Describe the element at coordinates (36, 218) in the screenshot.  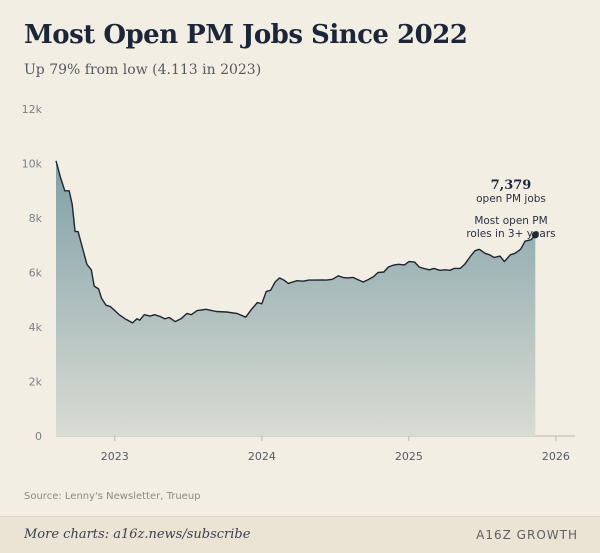
I see `y-tick-label: 8k` at that location.